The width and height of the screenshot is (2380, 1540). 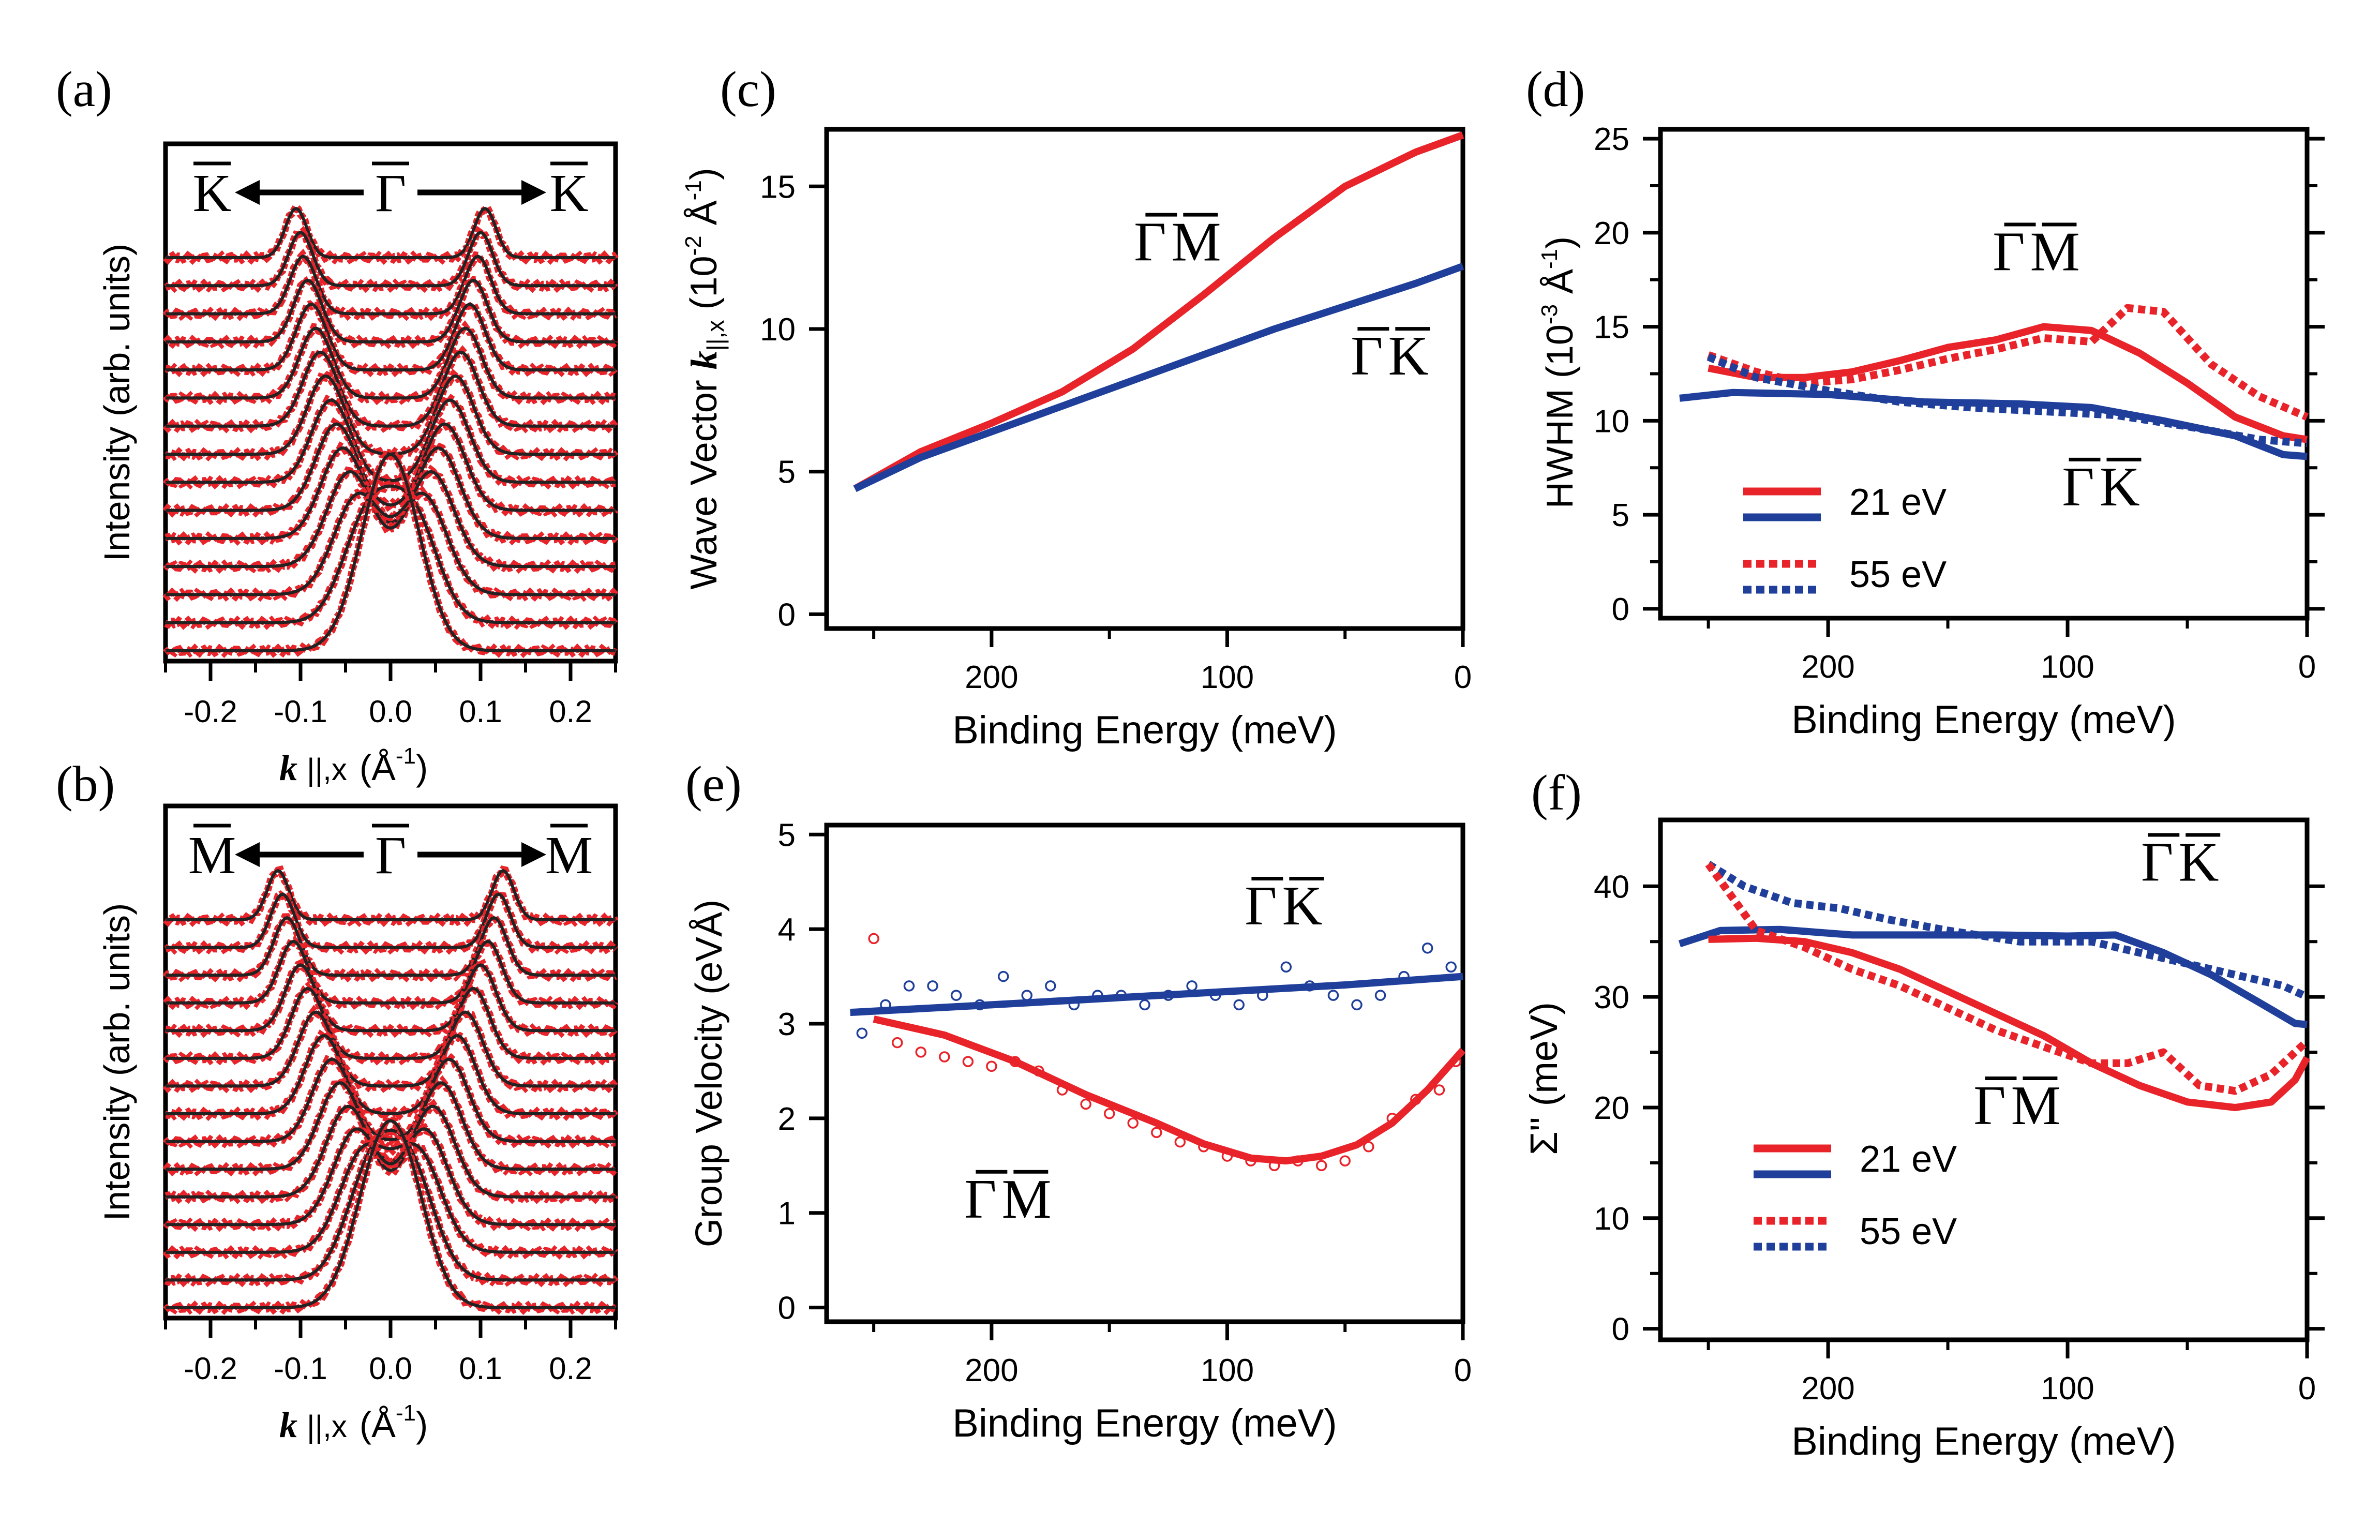 What do you see at coordinates (1611, 139) in the screenshot?
I see `y-tick-label: 25` at bounding box center [1611, 139].